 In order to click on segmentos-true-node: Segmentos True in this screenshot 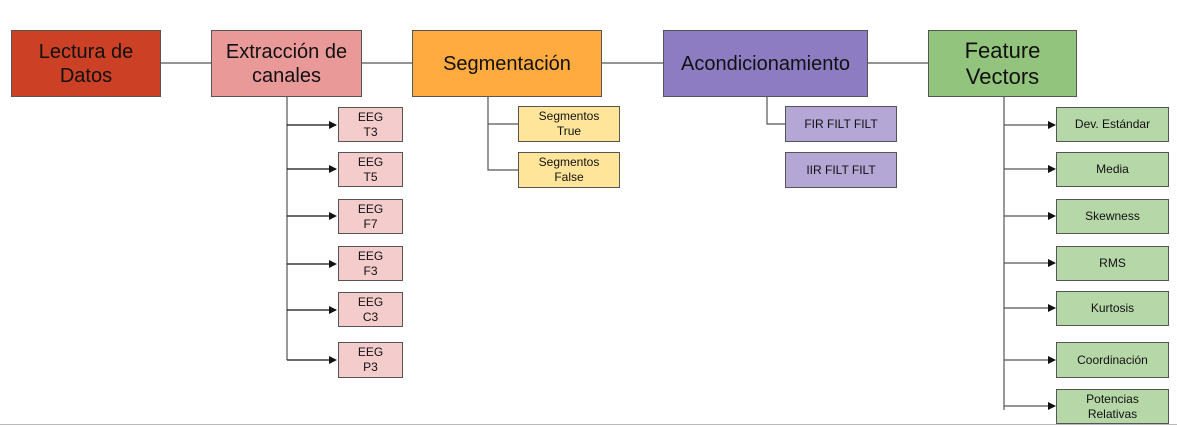, I will do `click(569, 124)`.